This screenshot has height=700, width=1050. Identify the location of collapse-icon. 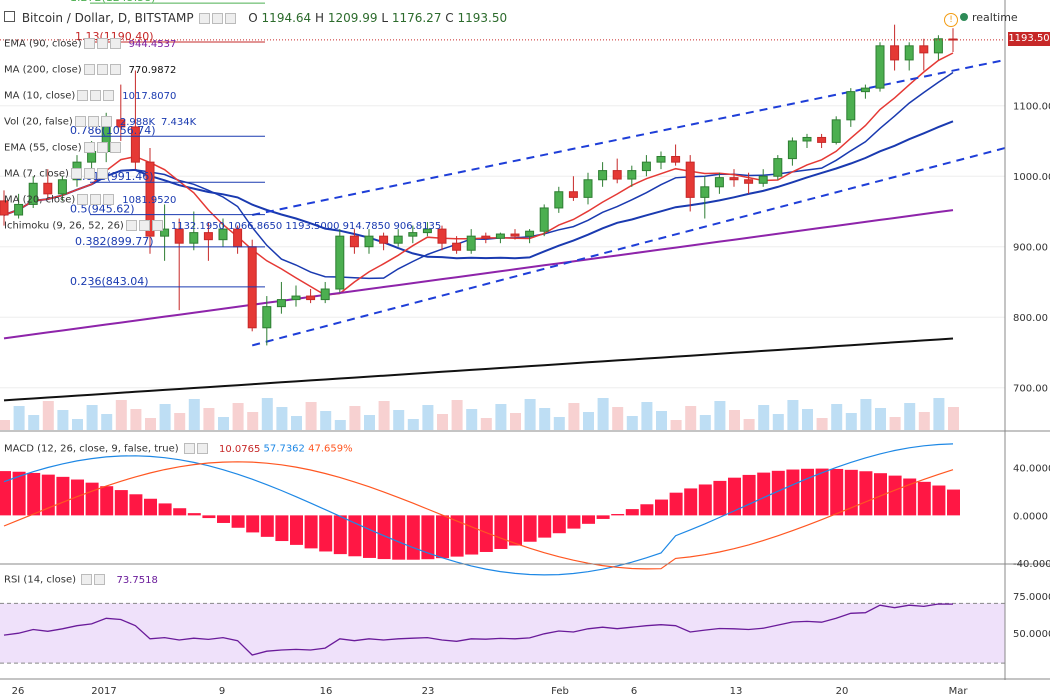
(9, 16).